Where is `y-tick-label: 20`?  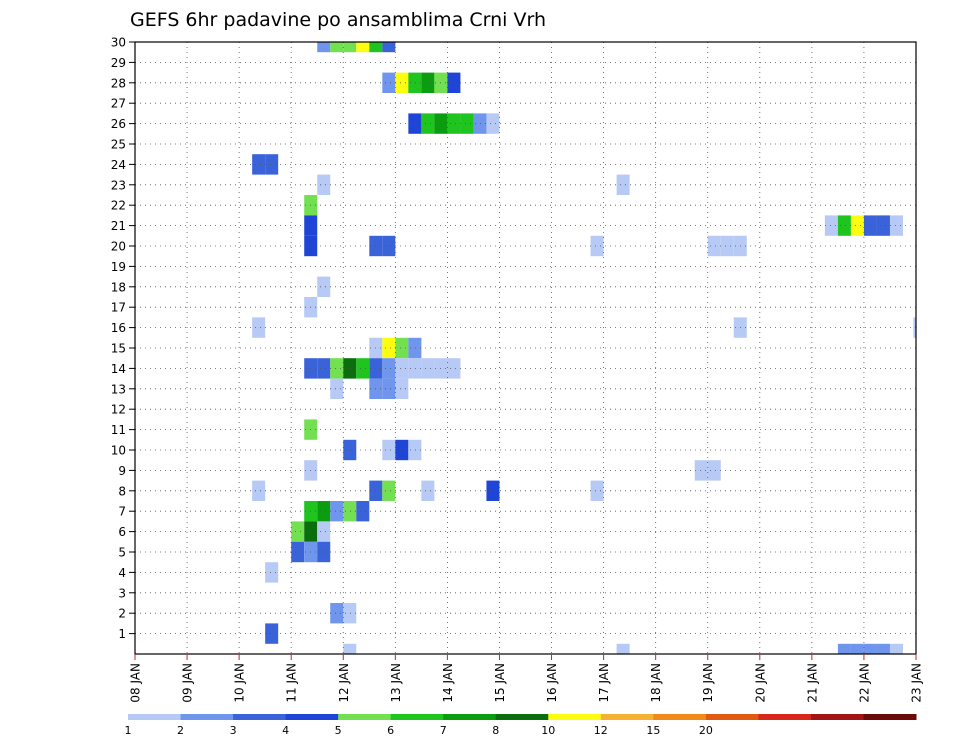 y-tick-label: 20 is located at coordinates (118, 247).